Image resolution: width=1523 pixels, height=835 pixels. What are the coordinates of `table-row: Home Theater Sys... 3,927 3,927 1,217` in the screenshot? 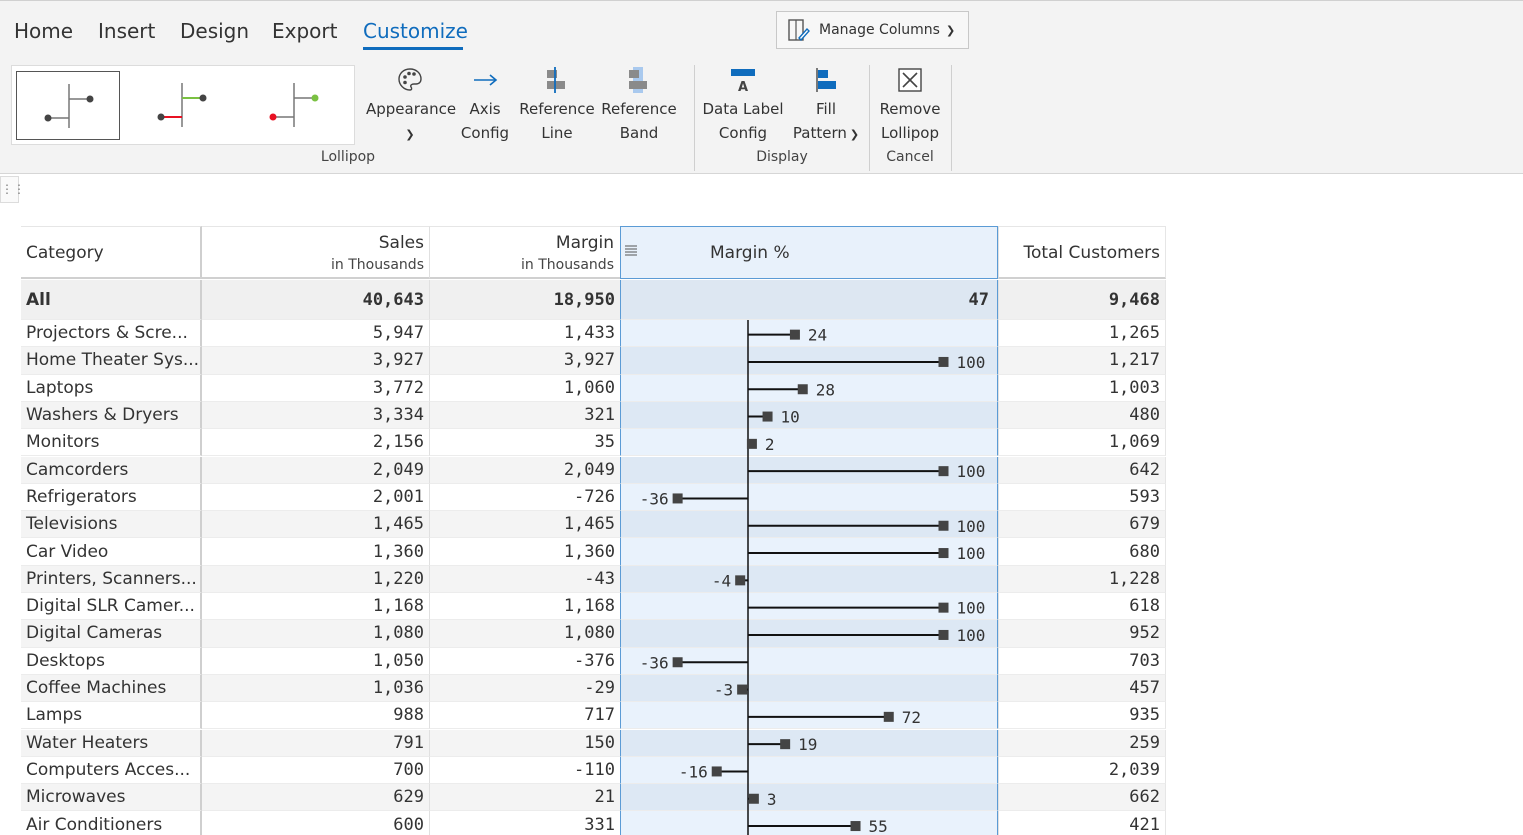 It's located at (593, 361).